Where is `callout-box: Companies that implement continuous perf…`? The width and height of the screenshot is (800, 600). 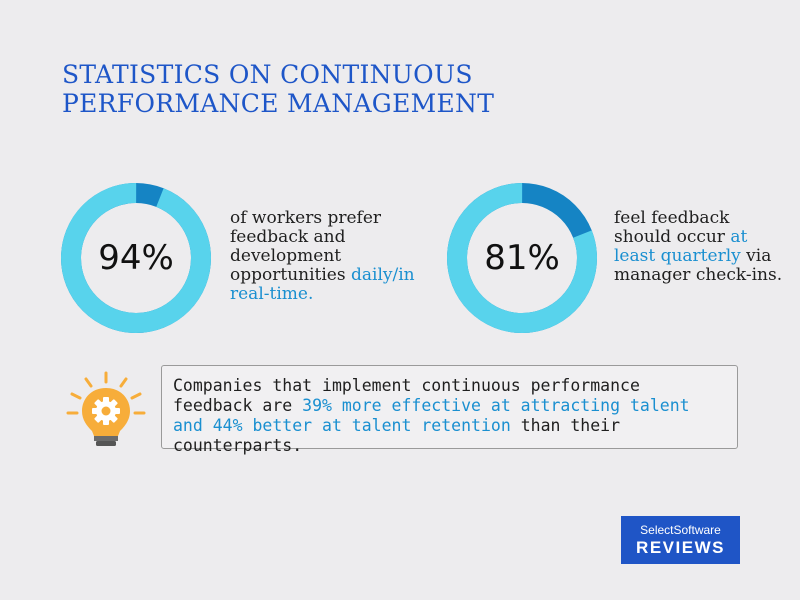 callout-box: Companies that implement continuous perf… is located at coordinates (449, 410).